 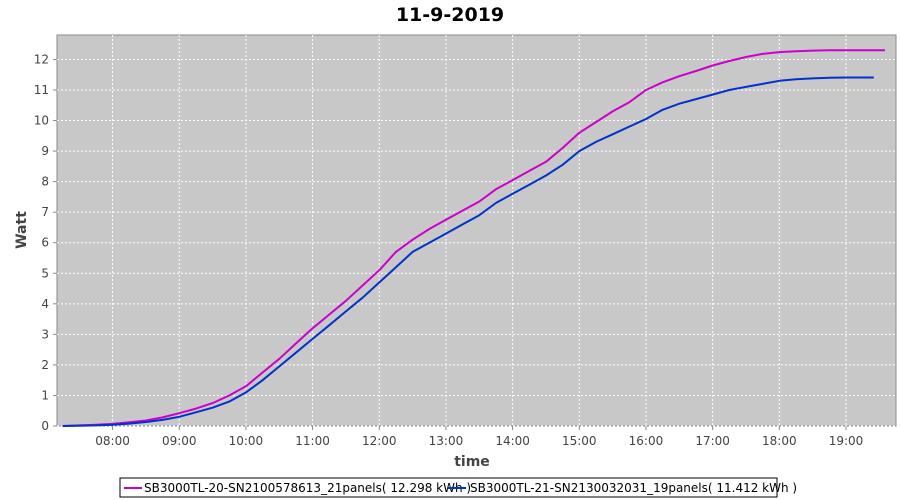 I want to click on y-tick-label: 3, so click(x=45, y=334).